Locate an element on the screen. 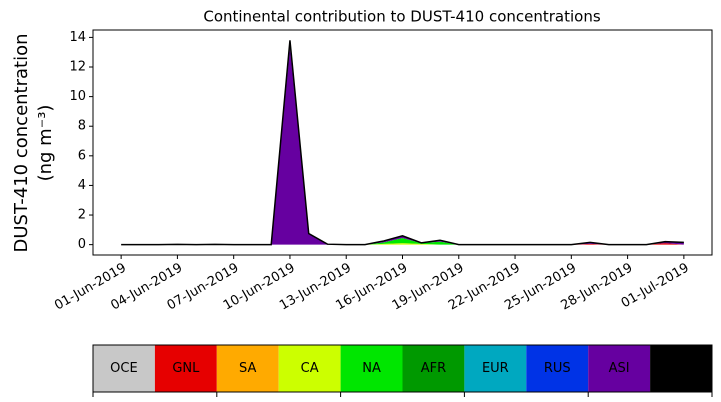 The width and height of the screenshot is (721, 402). color-legend: OCE GNL SA CA NA AFR EUR RUS ASI AUS is located at coordinates (402, 370).